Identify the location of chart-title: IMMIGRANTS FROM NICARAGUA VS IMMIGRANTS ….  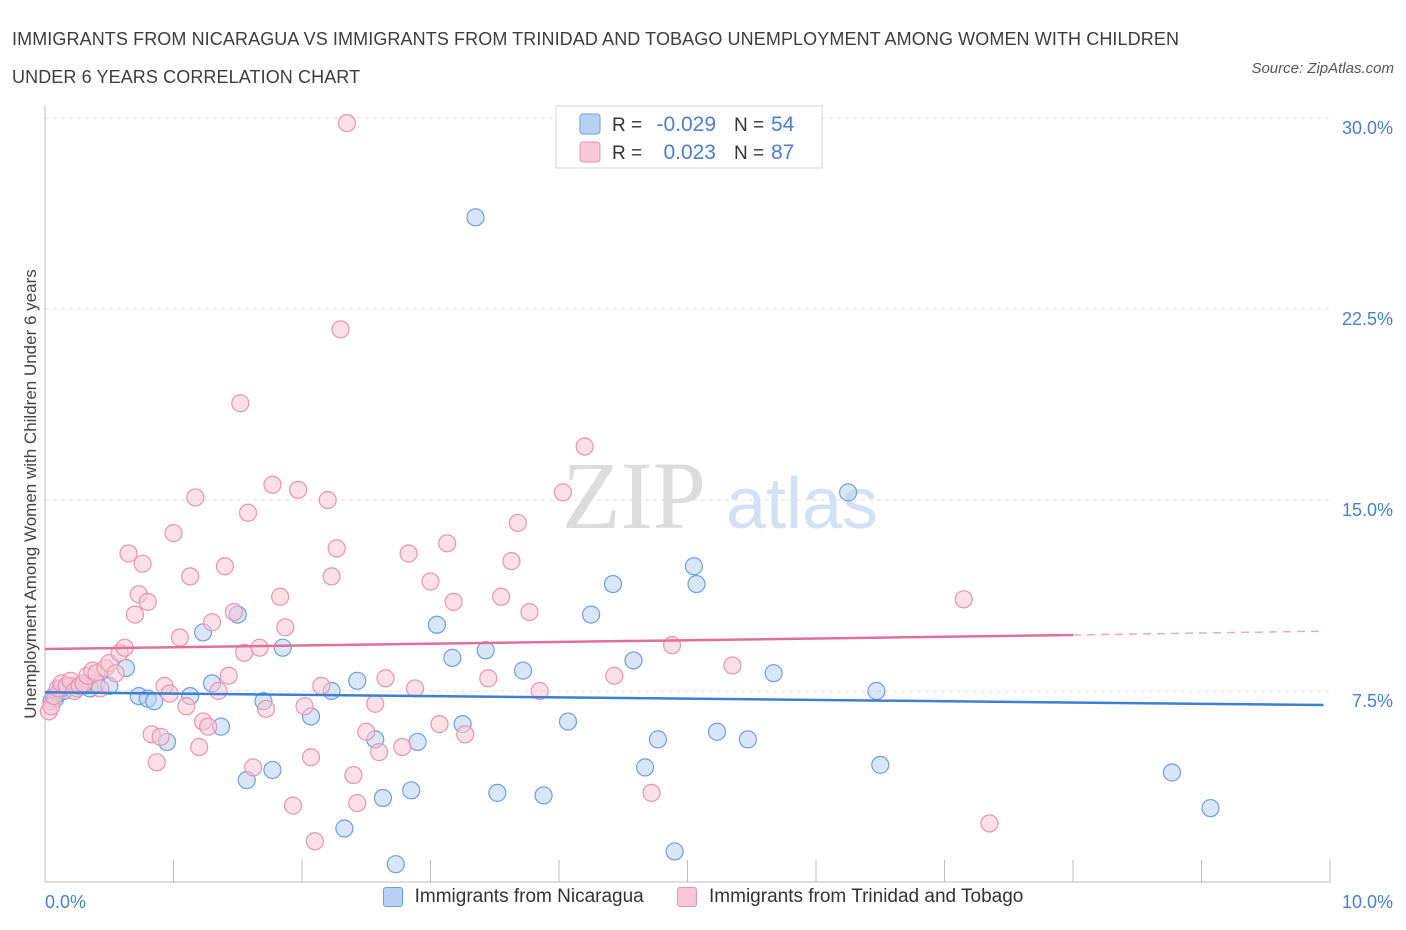
(596, 58).